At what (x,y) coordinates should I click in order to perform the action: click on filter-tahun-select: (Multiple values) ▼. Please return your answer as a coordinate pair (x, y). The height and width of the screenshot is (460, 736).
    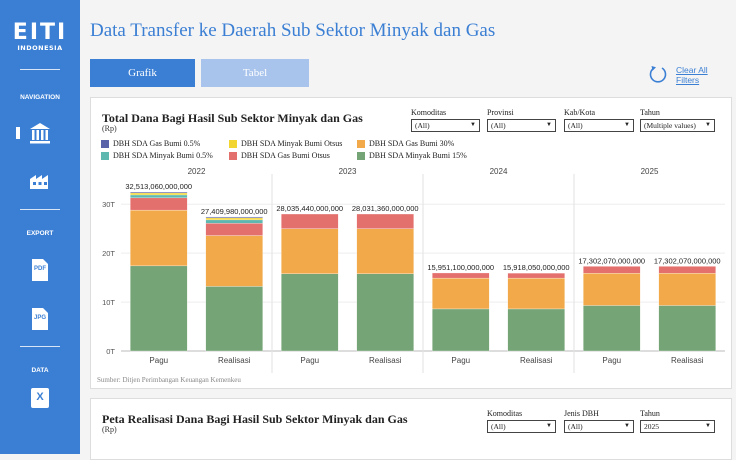
    Looking at the image, I should click on (677, 125).